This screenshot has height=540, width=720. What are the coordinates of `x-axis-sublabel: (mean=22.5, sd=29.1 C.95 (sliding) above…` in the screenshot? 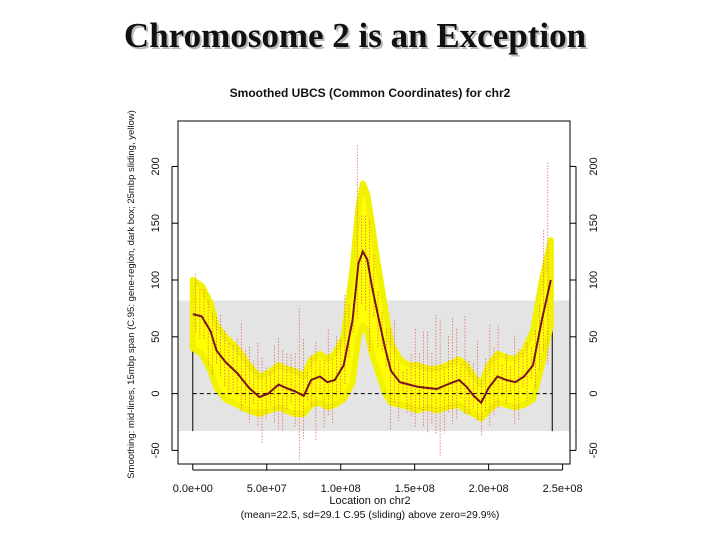 It's located at (370, 515).